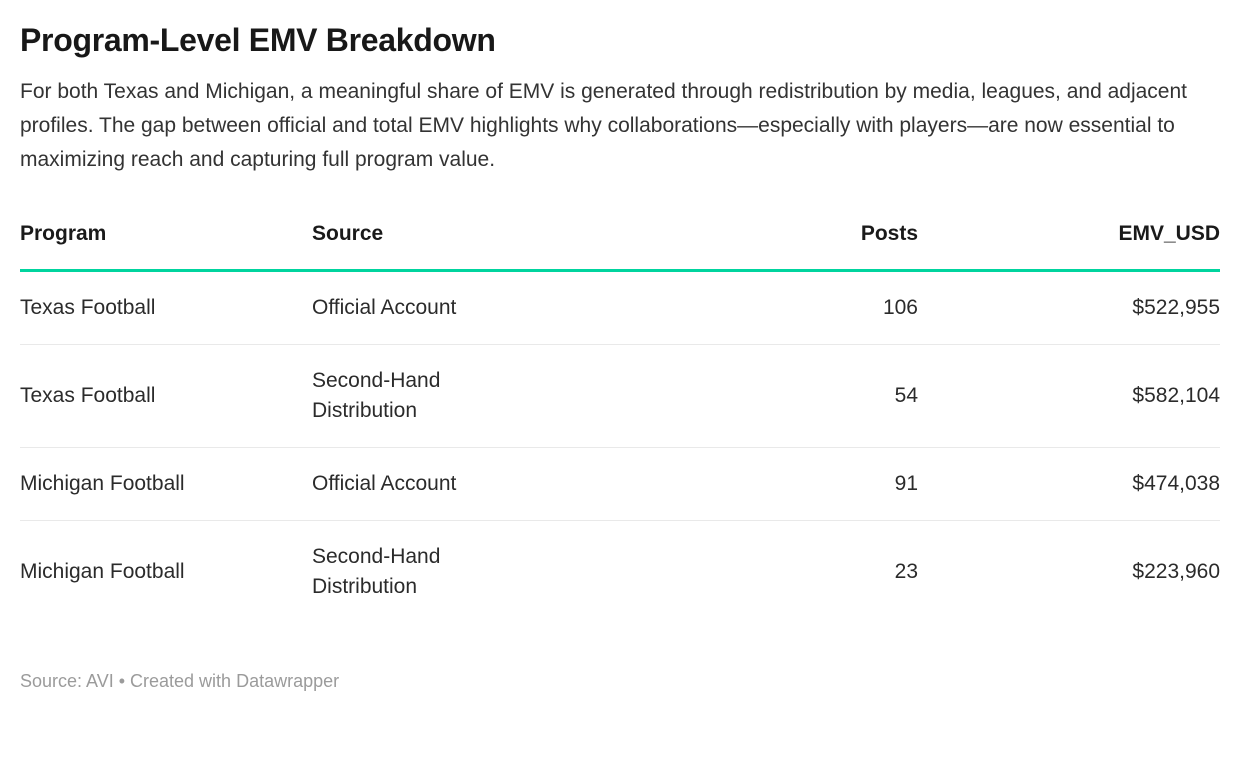  Describe the element at coordinates (180, 680) in the screenshot. I see `source-attribution: Source: AVI • Created with Datawrapper` at that location.